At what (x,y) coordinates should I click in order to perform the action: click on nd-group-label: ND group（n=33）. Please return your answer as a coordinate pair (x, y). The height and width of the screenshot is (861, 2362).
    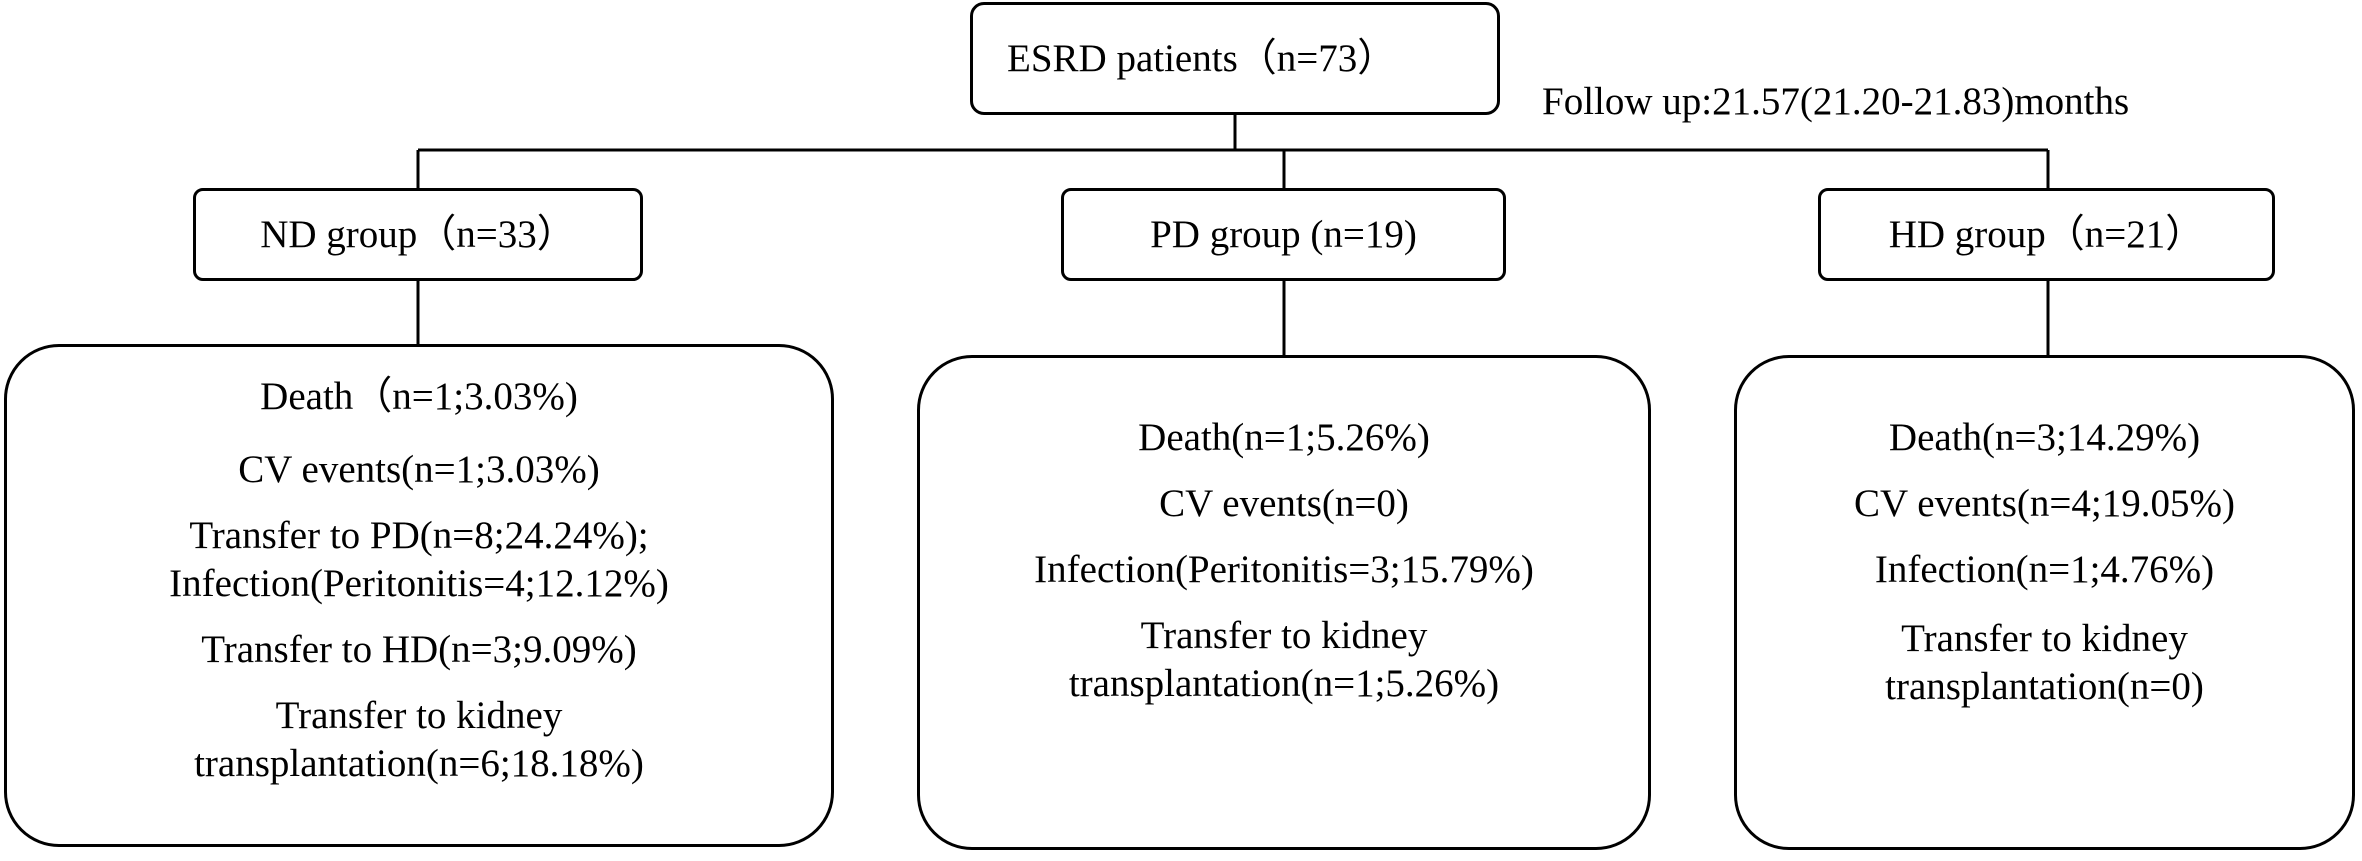
    Looking at the image, I should click on (418, 234).